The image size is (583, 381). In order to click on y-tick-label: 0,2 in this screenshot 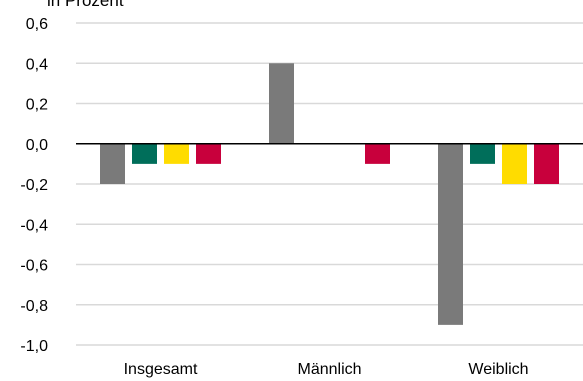, I will do `click(37, 105)`.